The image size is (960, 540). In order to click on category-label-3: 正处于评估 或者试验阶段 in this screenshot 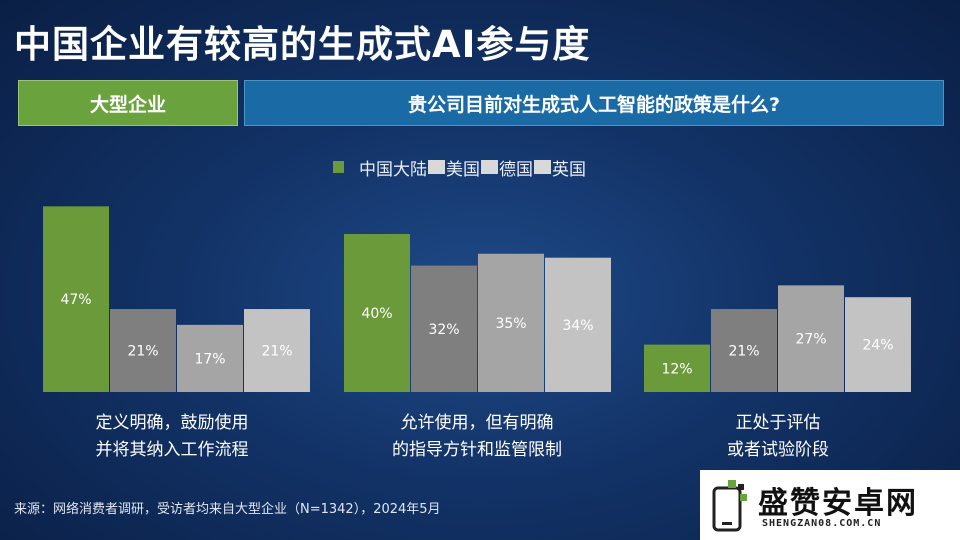, I will do `click(778, 437)`.